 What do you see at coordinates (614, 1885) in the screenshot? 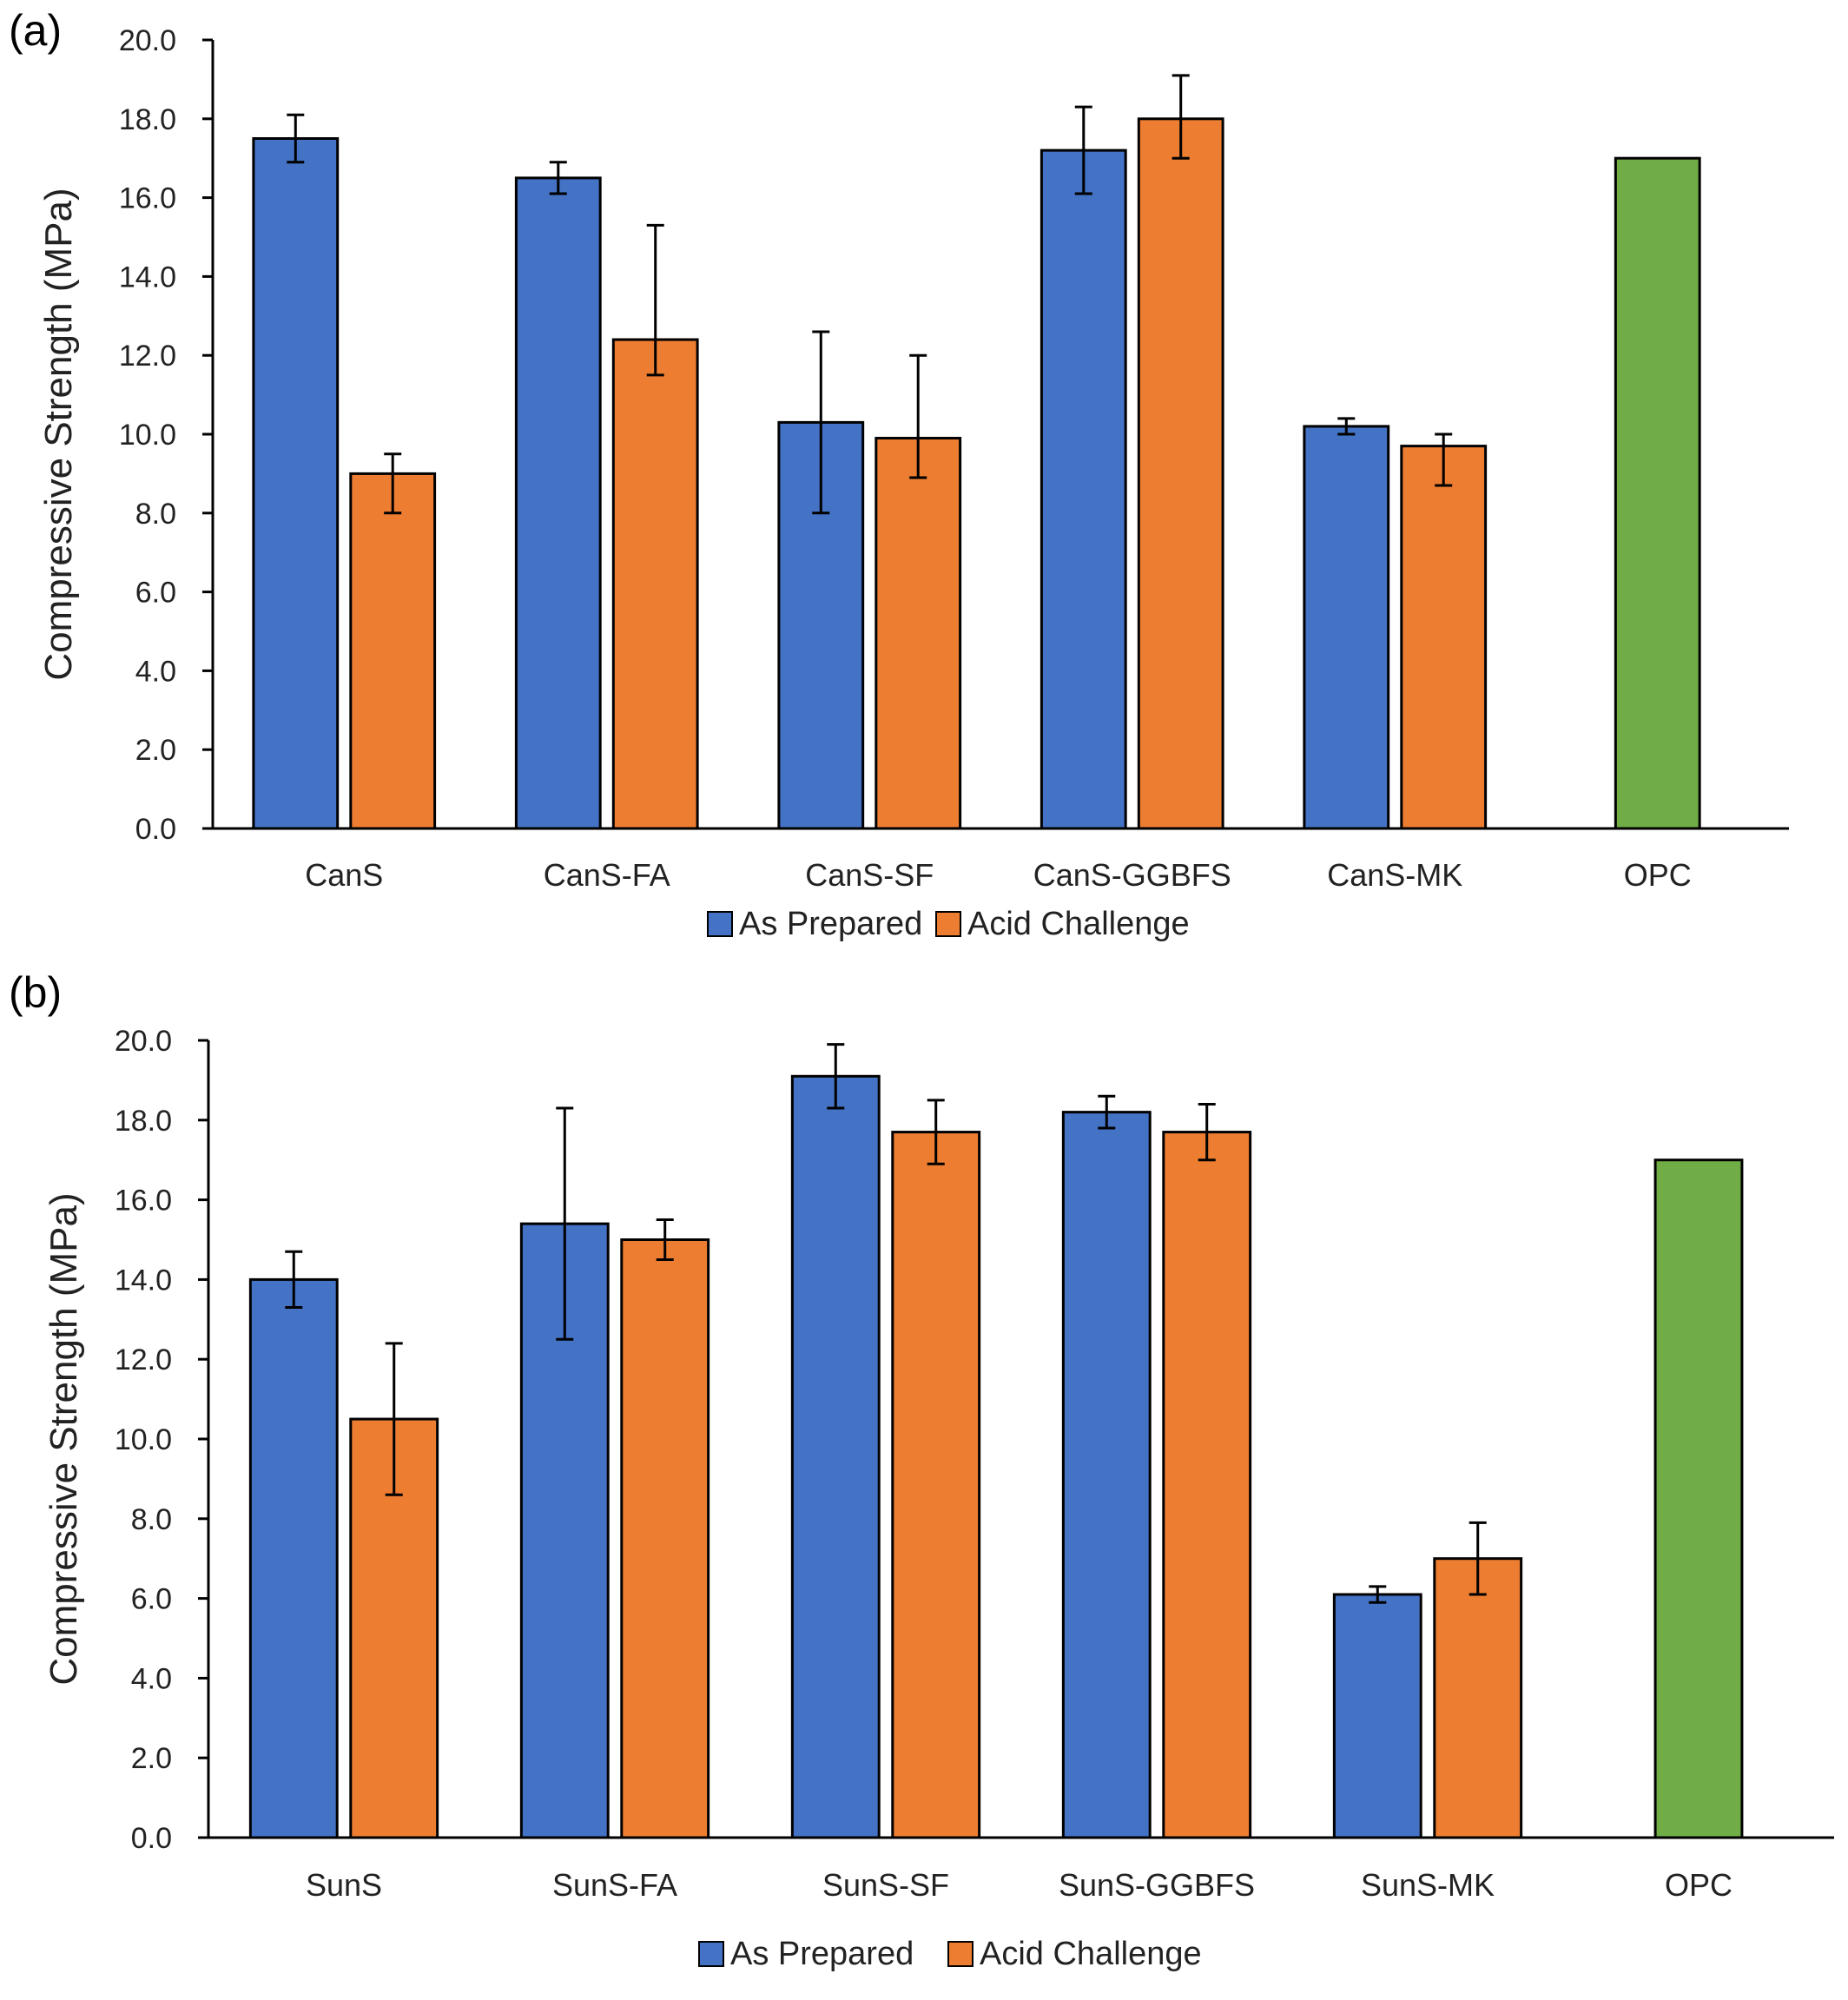
I see `category-label: SunS-FA` at bounding box center [614, 1885].